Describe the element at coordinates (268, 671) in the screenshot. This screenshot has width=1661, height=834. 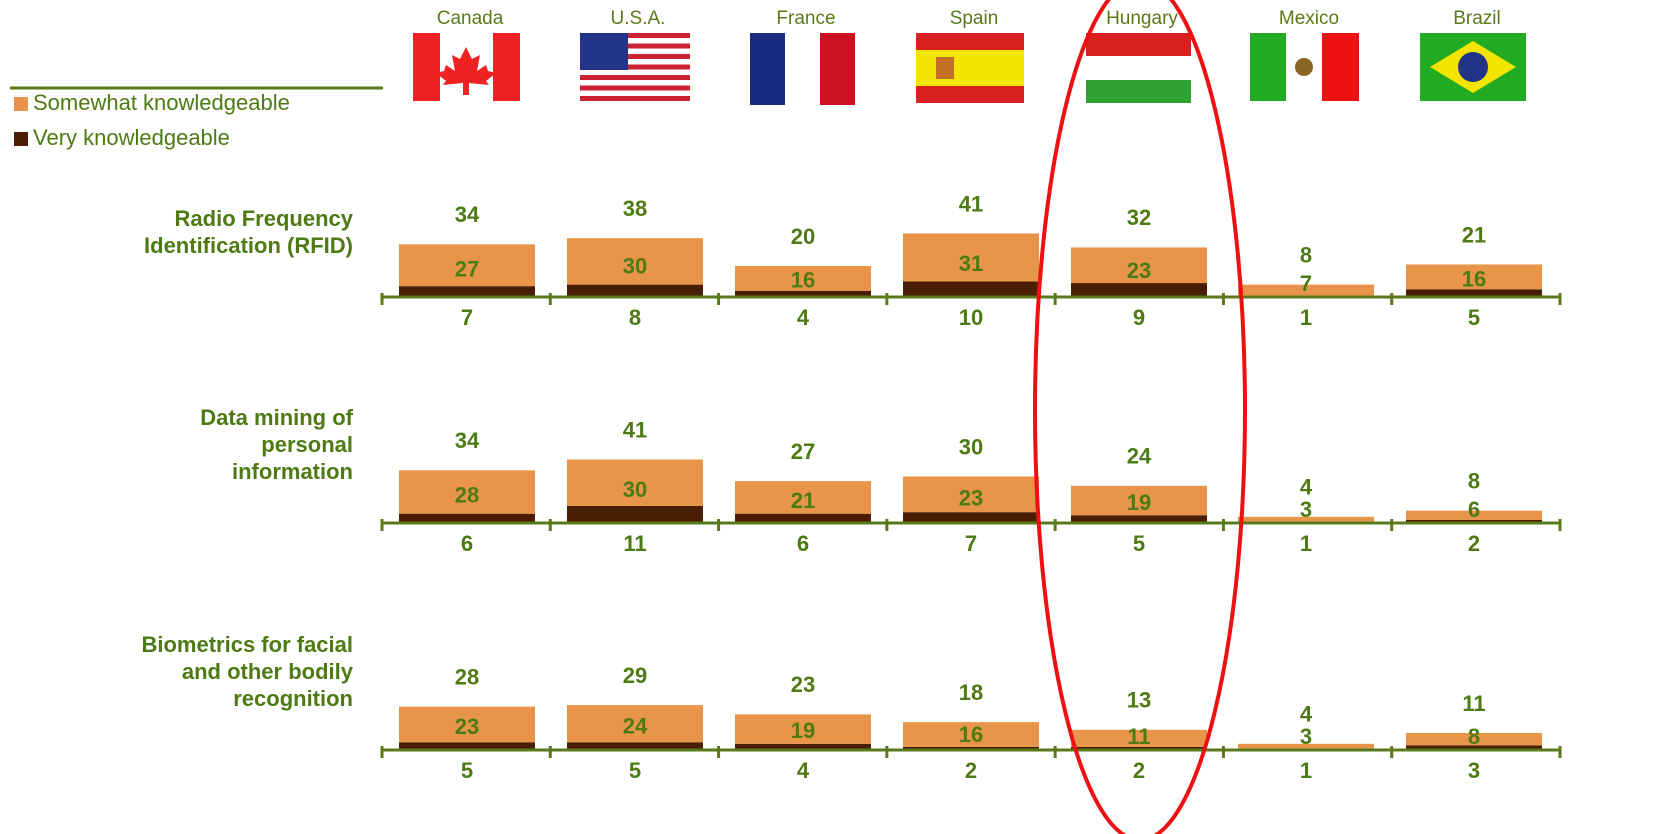
I see `panel-title: and other bodily` at that location.